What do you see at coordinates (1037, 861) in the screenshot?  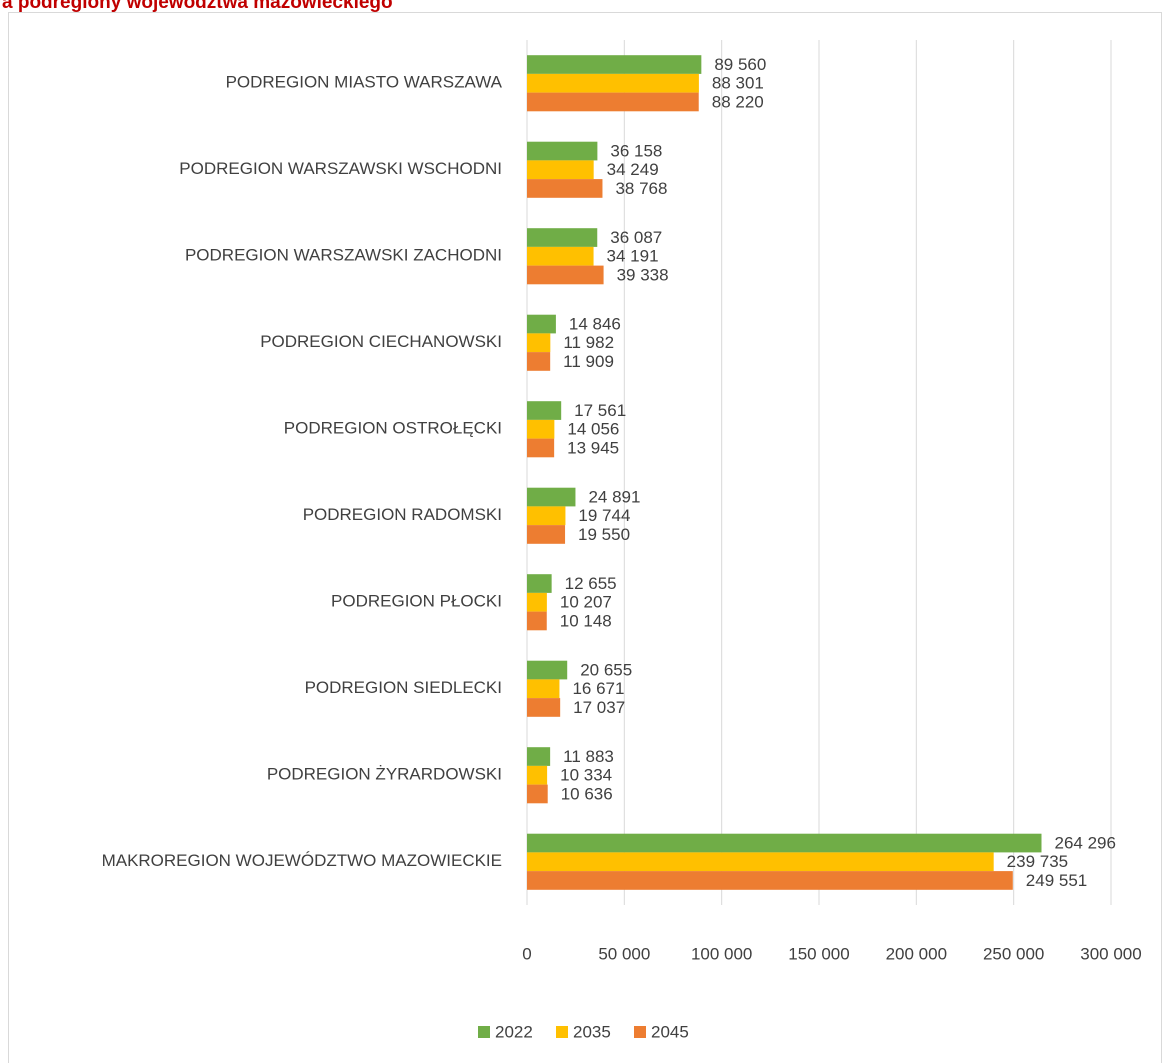 I see `data-label: 239 735` at bounding box center [1037, 861].